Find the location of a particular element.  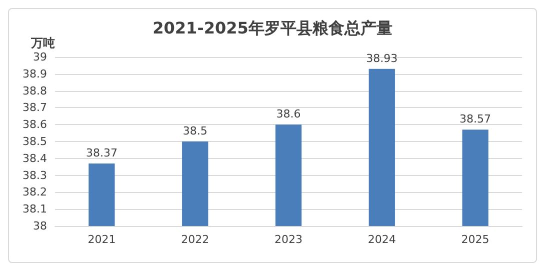

y-tick-label: 38.9 is located at coordinates (34, 73).